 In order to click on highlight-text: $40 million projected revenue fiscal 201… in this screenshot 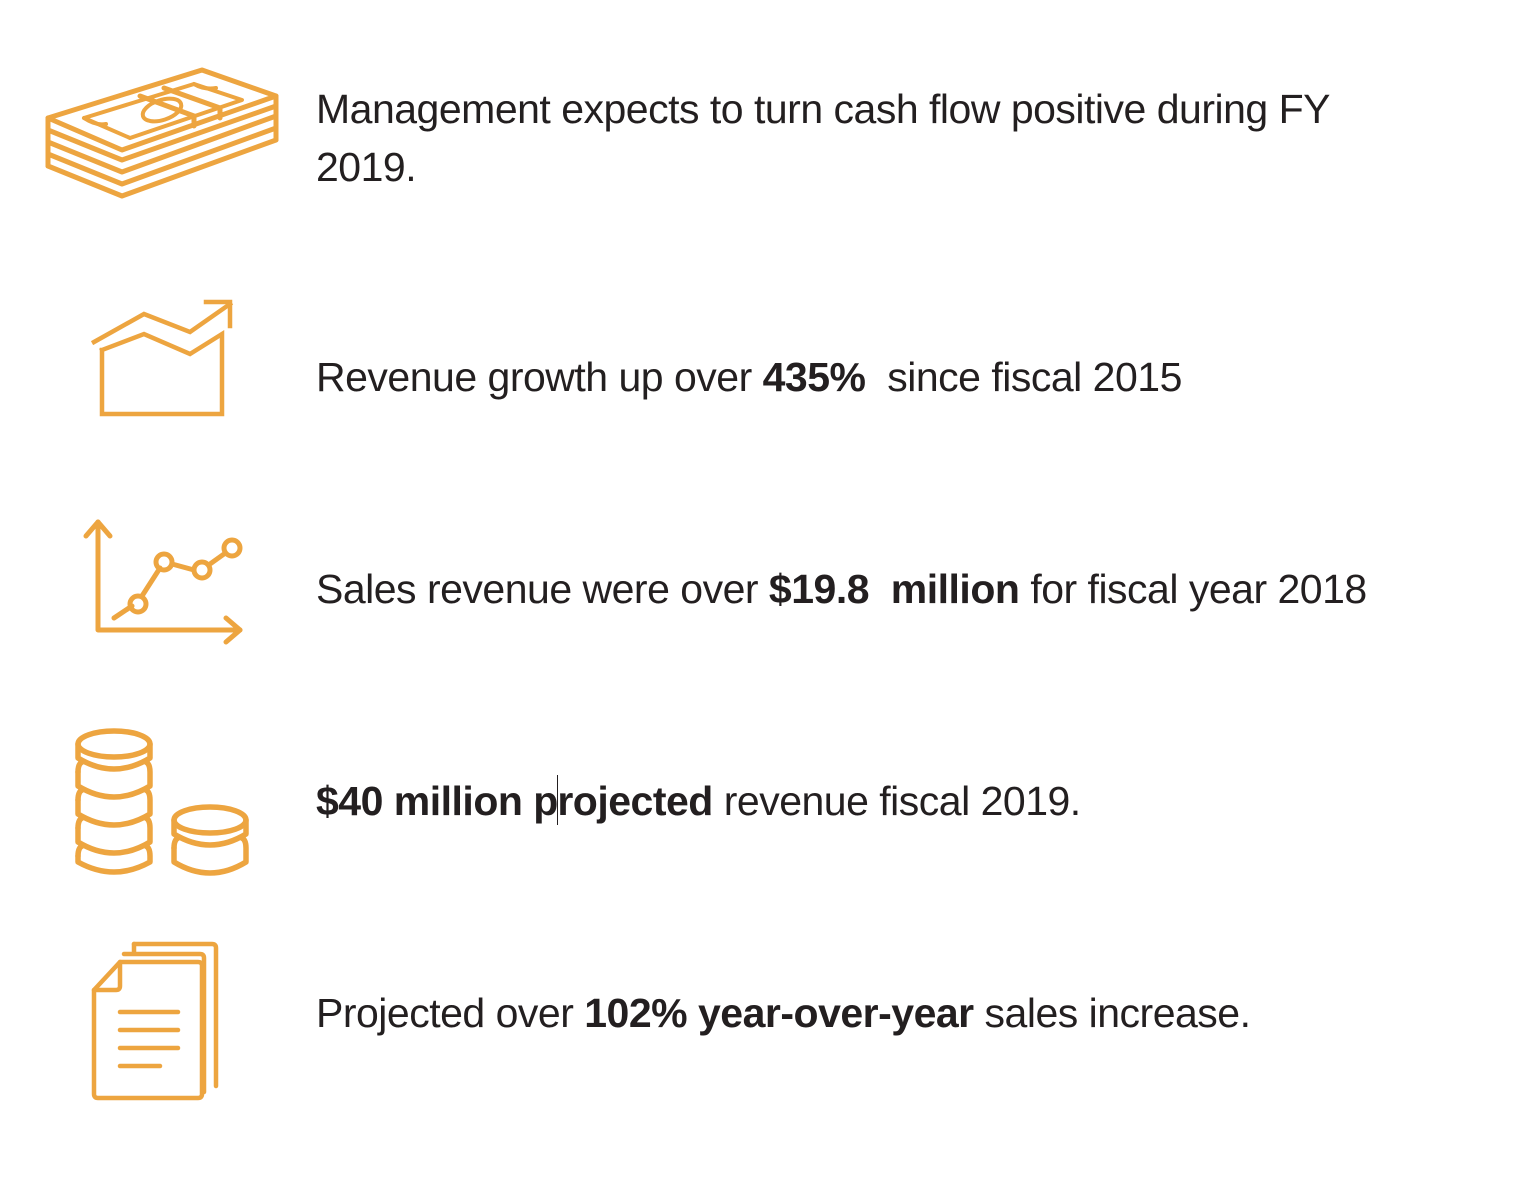, I will do `click(698, 801)`.